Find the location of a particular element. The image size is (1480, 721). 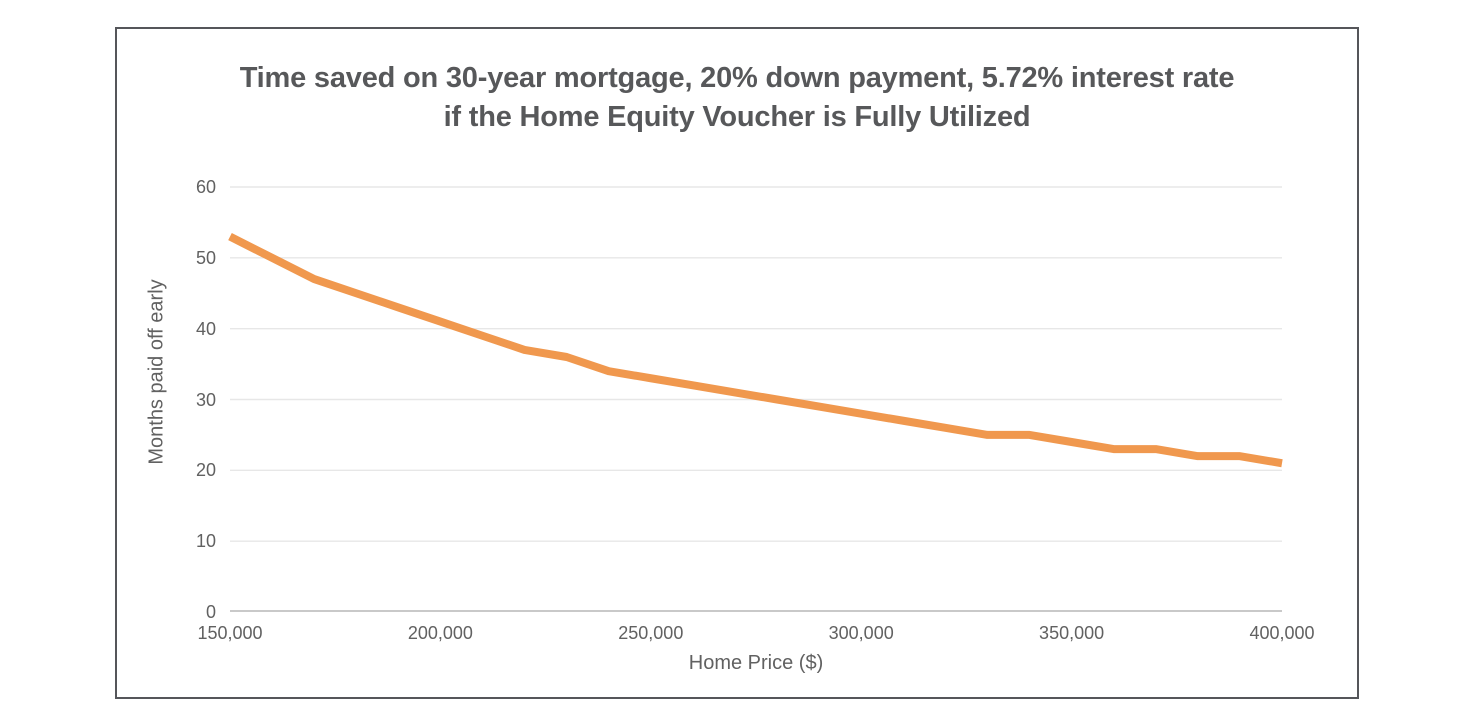

y-axis-title: Months paid off early is located at coordinates (156, 372).